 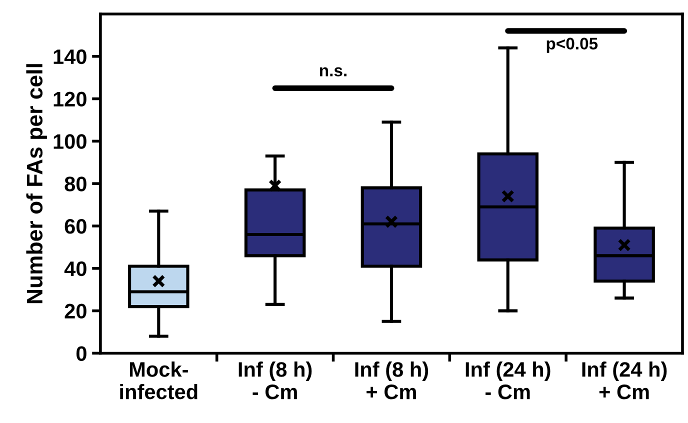 I want to click on y-axis-title: Number of FAs per cell, so click(x=36, y=184).